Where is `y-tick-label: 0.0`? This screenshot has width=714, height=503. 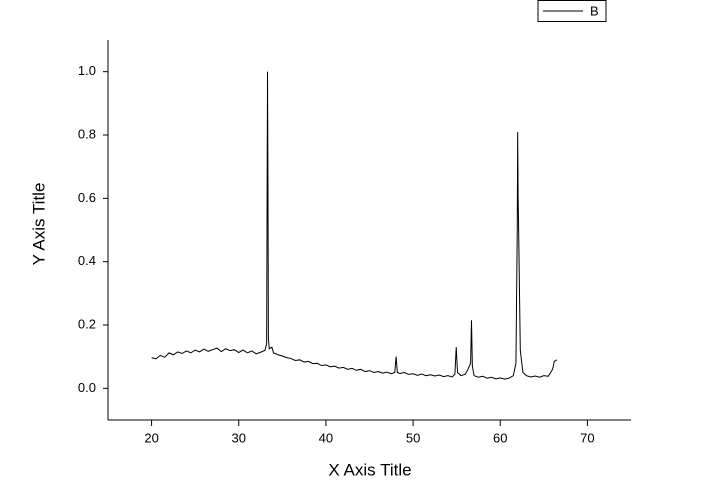
y-tick-label: 0.0 is located at coordinates (87, 387).